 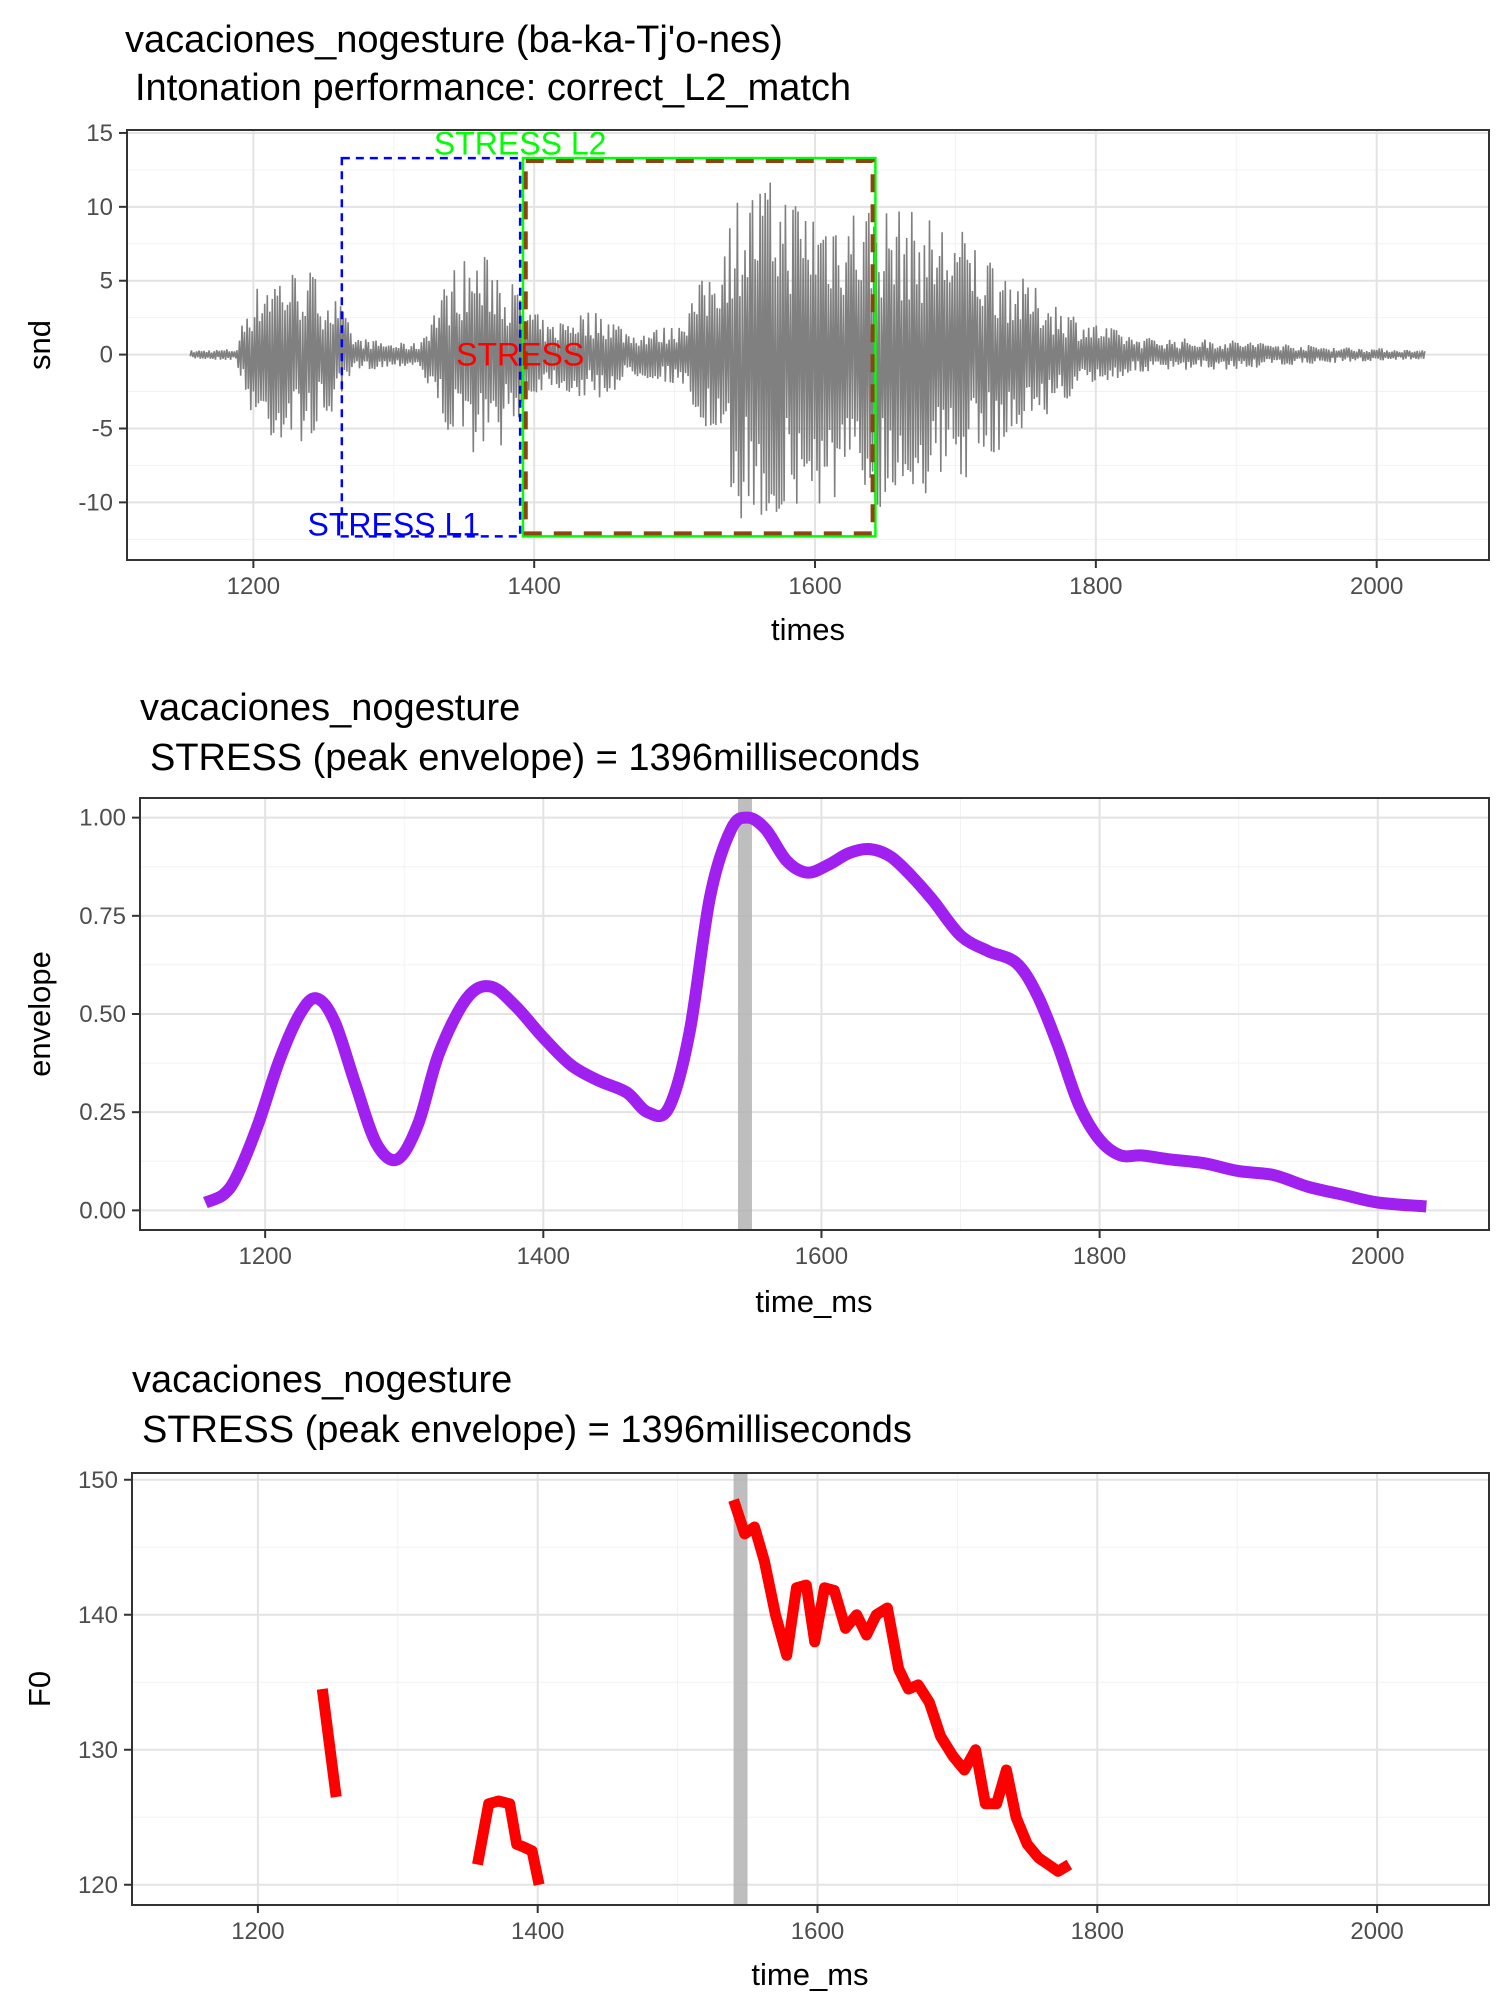 What do you see at coordinates (520, 143) in the screenshot?
I see `stress-label: STRESS L2` at bounding box center [520, 143].